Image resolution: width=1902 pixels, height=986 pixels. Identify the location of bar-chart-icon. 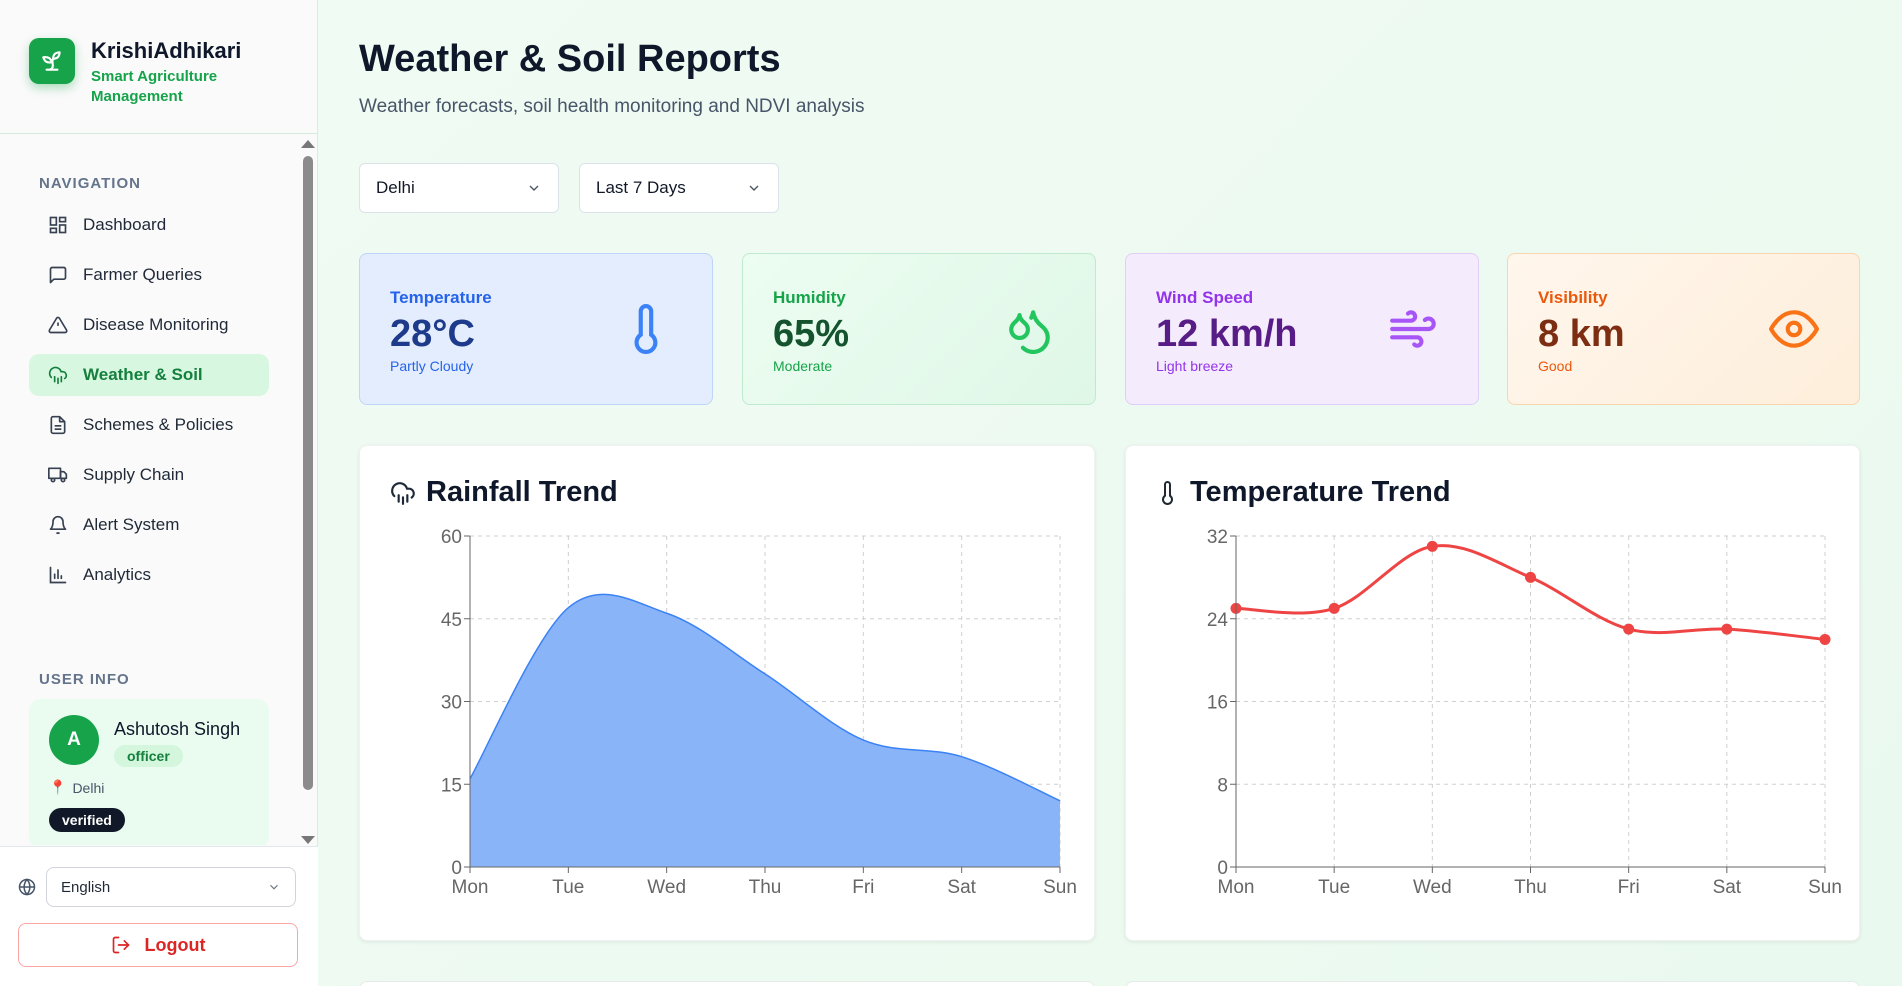
(58, 575).